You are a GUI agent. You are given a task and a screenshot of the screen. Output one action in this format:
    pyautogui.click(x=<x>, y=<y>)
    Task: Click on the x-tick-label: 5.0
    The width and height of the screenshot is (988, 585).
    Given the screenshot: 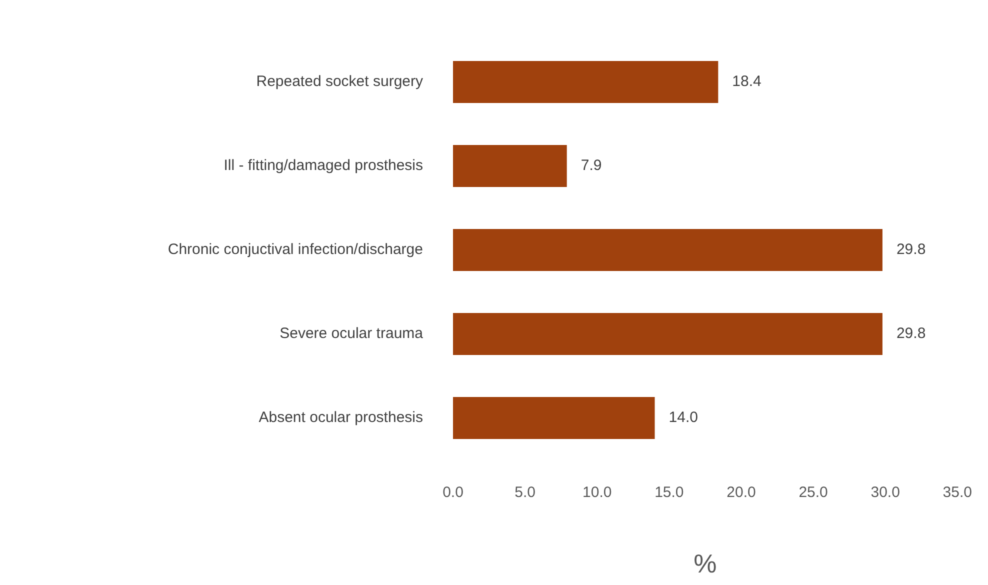 What is the action you would take?
    pyautogui.click(x=525, y=493)
    